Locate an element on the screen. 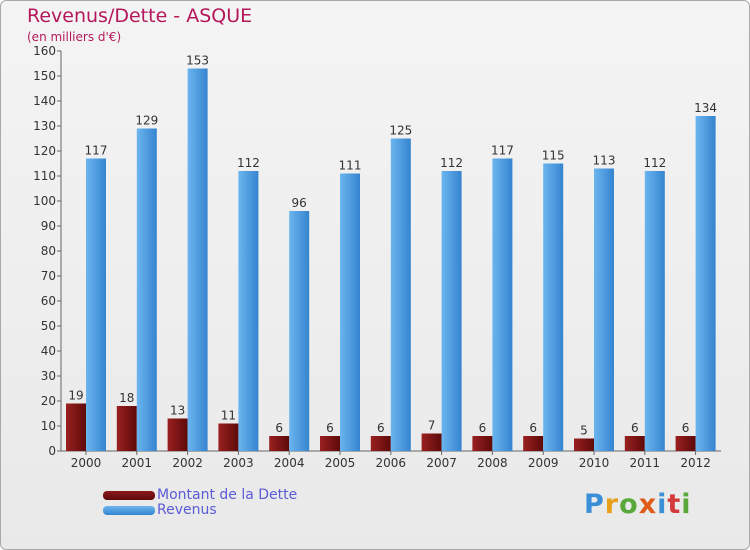 This screenshot has width=750, height=550. bar-revenus-2010 is located at coordinates (604, 309).